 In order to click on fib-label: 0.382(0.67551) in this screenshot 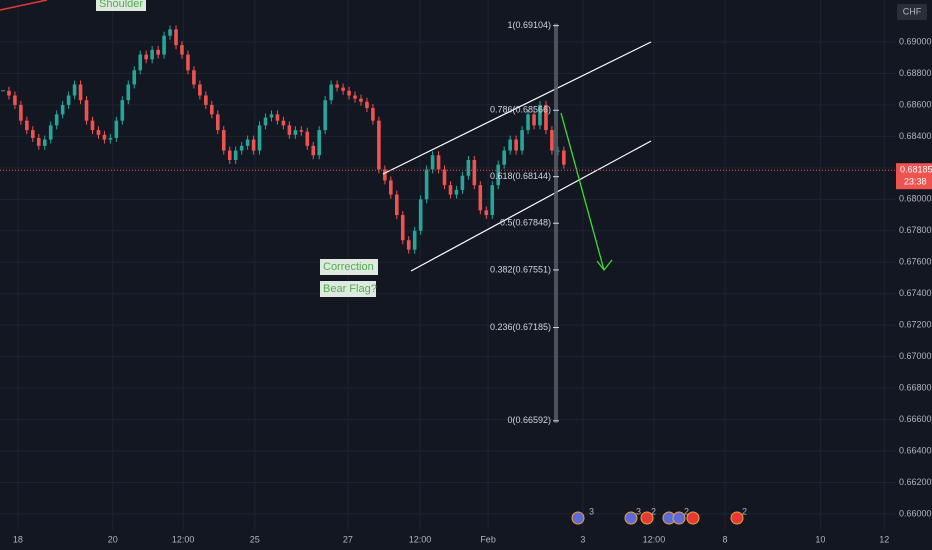, I will do `click(520, 269)`.